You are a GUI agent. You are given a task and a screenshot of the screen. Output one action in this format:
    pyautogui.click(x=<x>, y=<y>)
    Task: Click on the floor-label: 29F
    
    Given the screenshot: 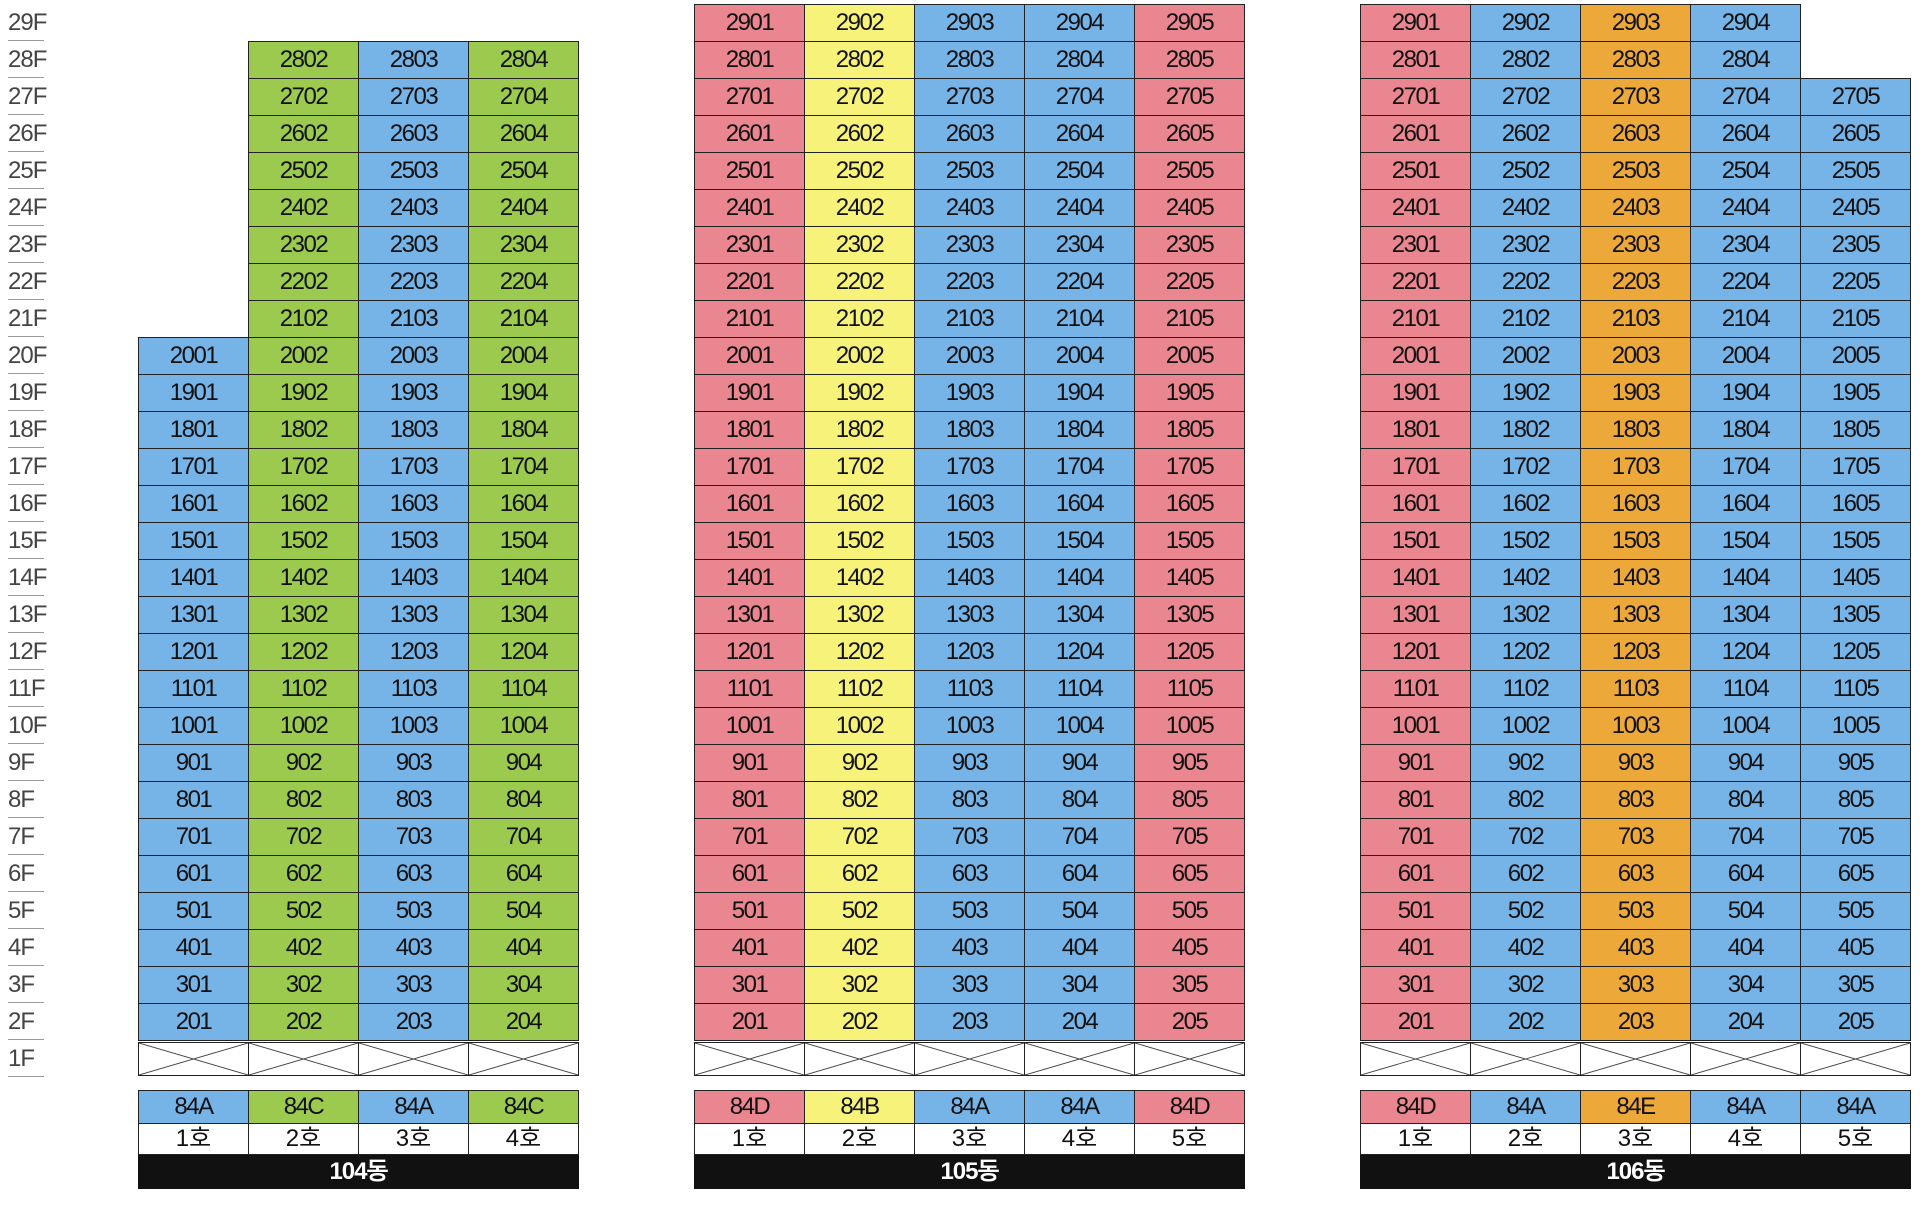 What is the action you would take?
    pyautogui.click(x=27, y=22)
    